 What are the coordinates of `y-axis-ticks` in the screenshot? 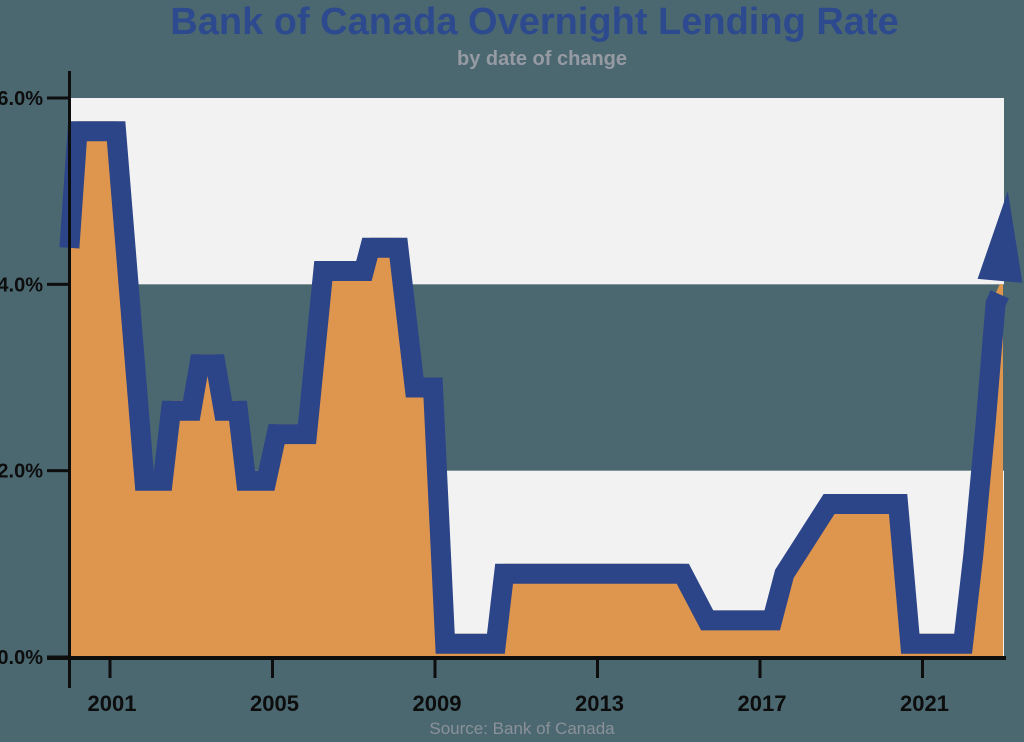 It's located at (59, 377).